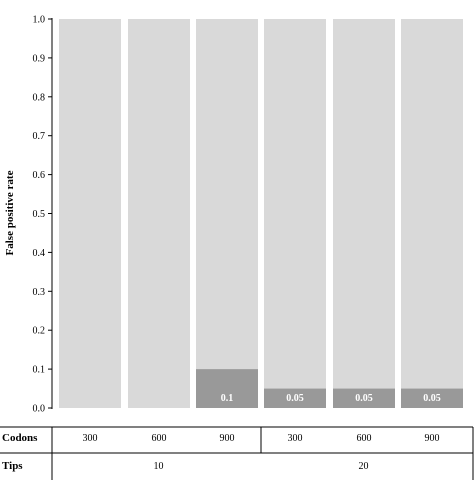 This screenshot has height=481, width=474. I want to click on y-tick-label: 0.7, so click(39, 136).